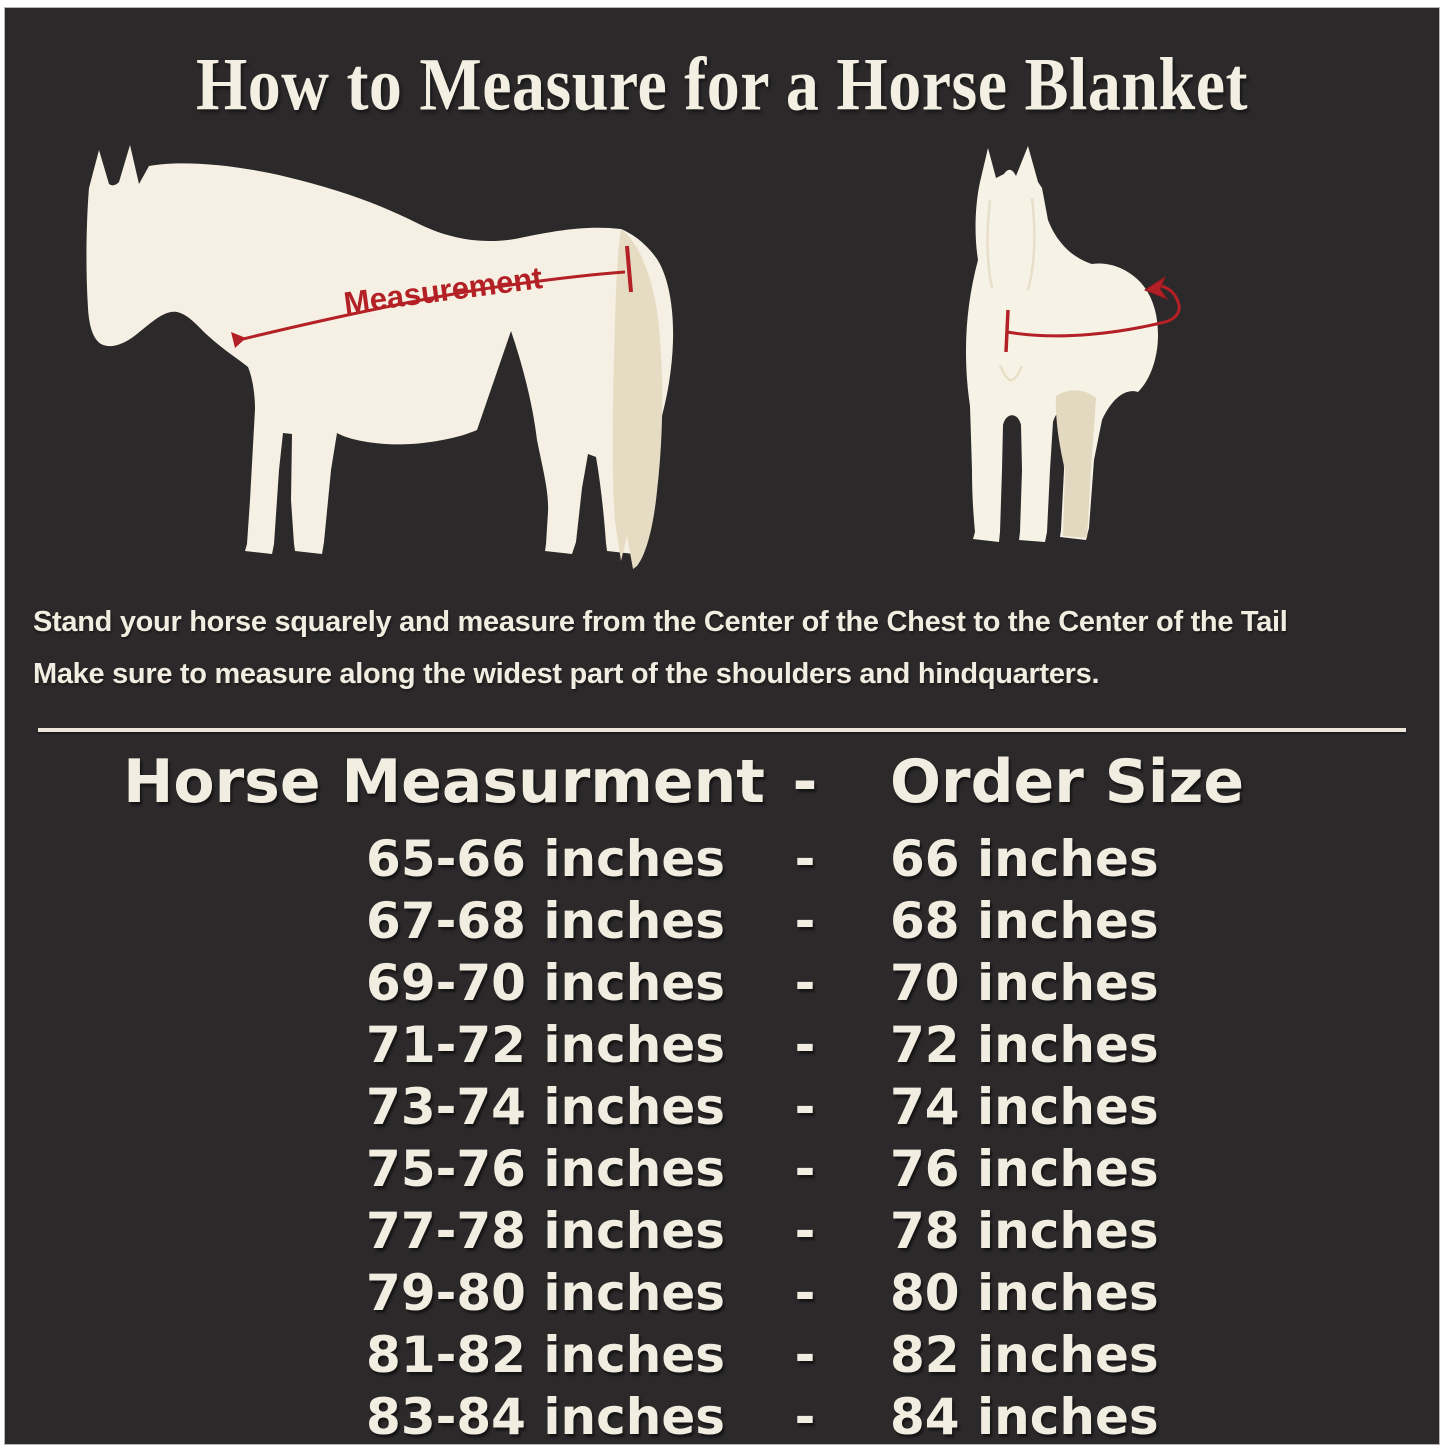  I want to click on row-order-size: 72 inches, so click(1024, 1045).